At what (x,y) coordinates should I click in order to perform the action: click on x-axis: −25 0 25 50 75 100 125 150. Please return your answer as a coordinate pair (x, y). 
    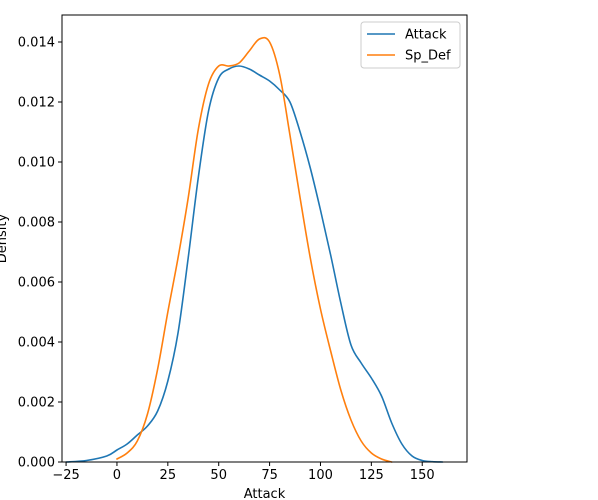
    Looking at the image, I should click on (243, 472).